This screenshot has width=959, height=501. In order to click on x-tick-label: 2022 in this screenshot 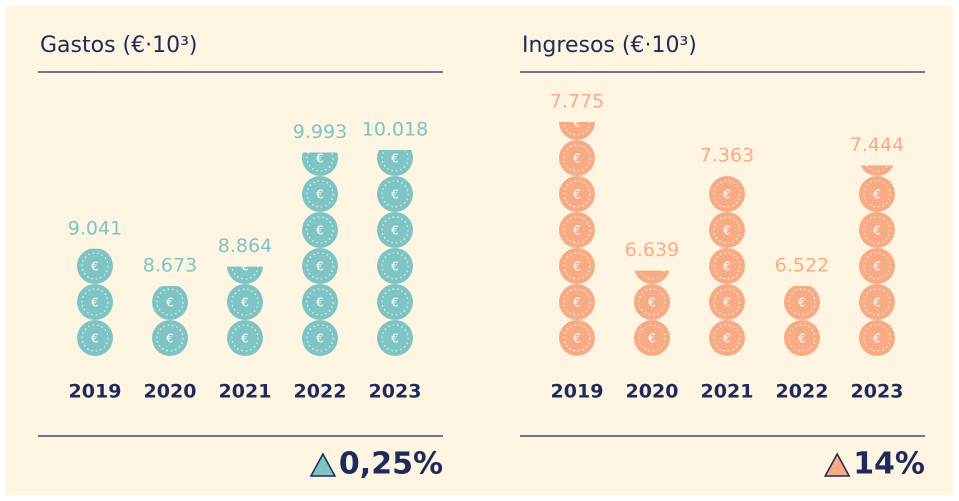, I will do `click(320, 392)`.